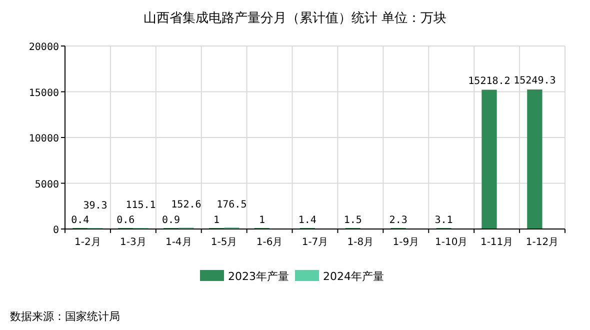 The width and height of the screenshot is (590, 330). What do you see at coordinates (43, 93) in the screenshot?
I see `y-tick-label: 15000` at bounding box center [43, 93].